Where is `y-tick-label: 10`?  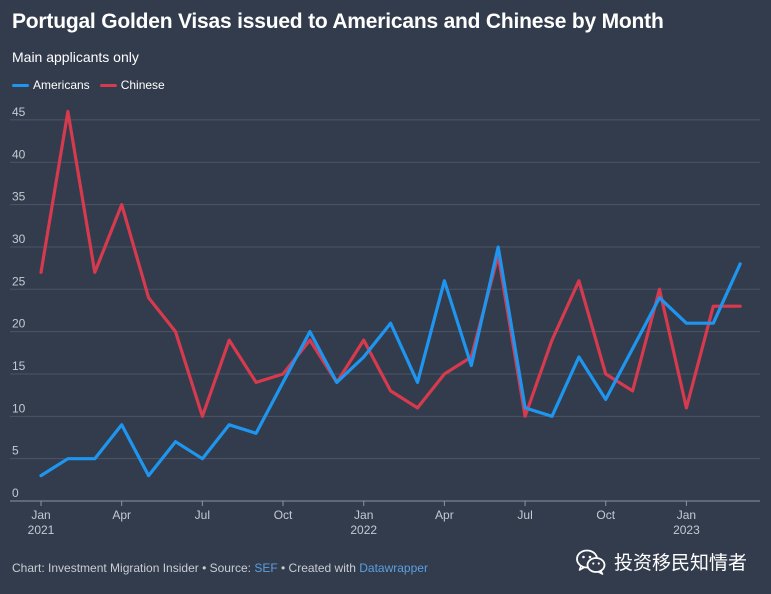 y-tick-label: 10 is located at coordinates (19, 408).